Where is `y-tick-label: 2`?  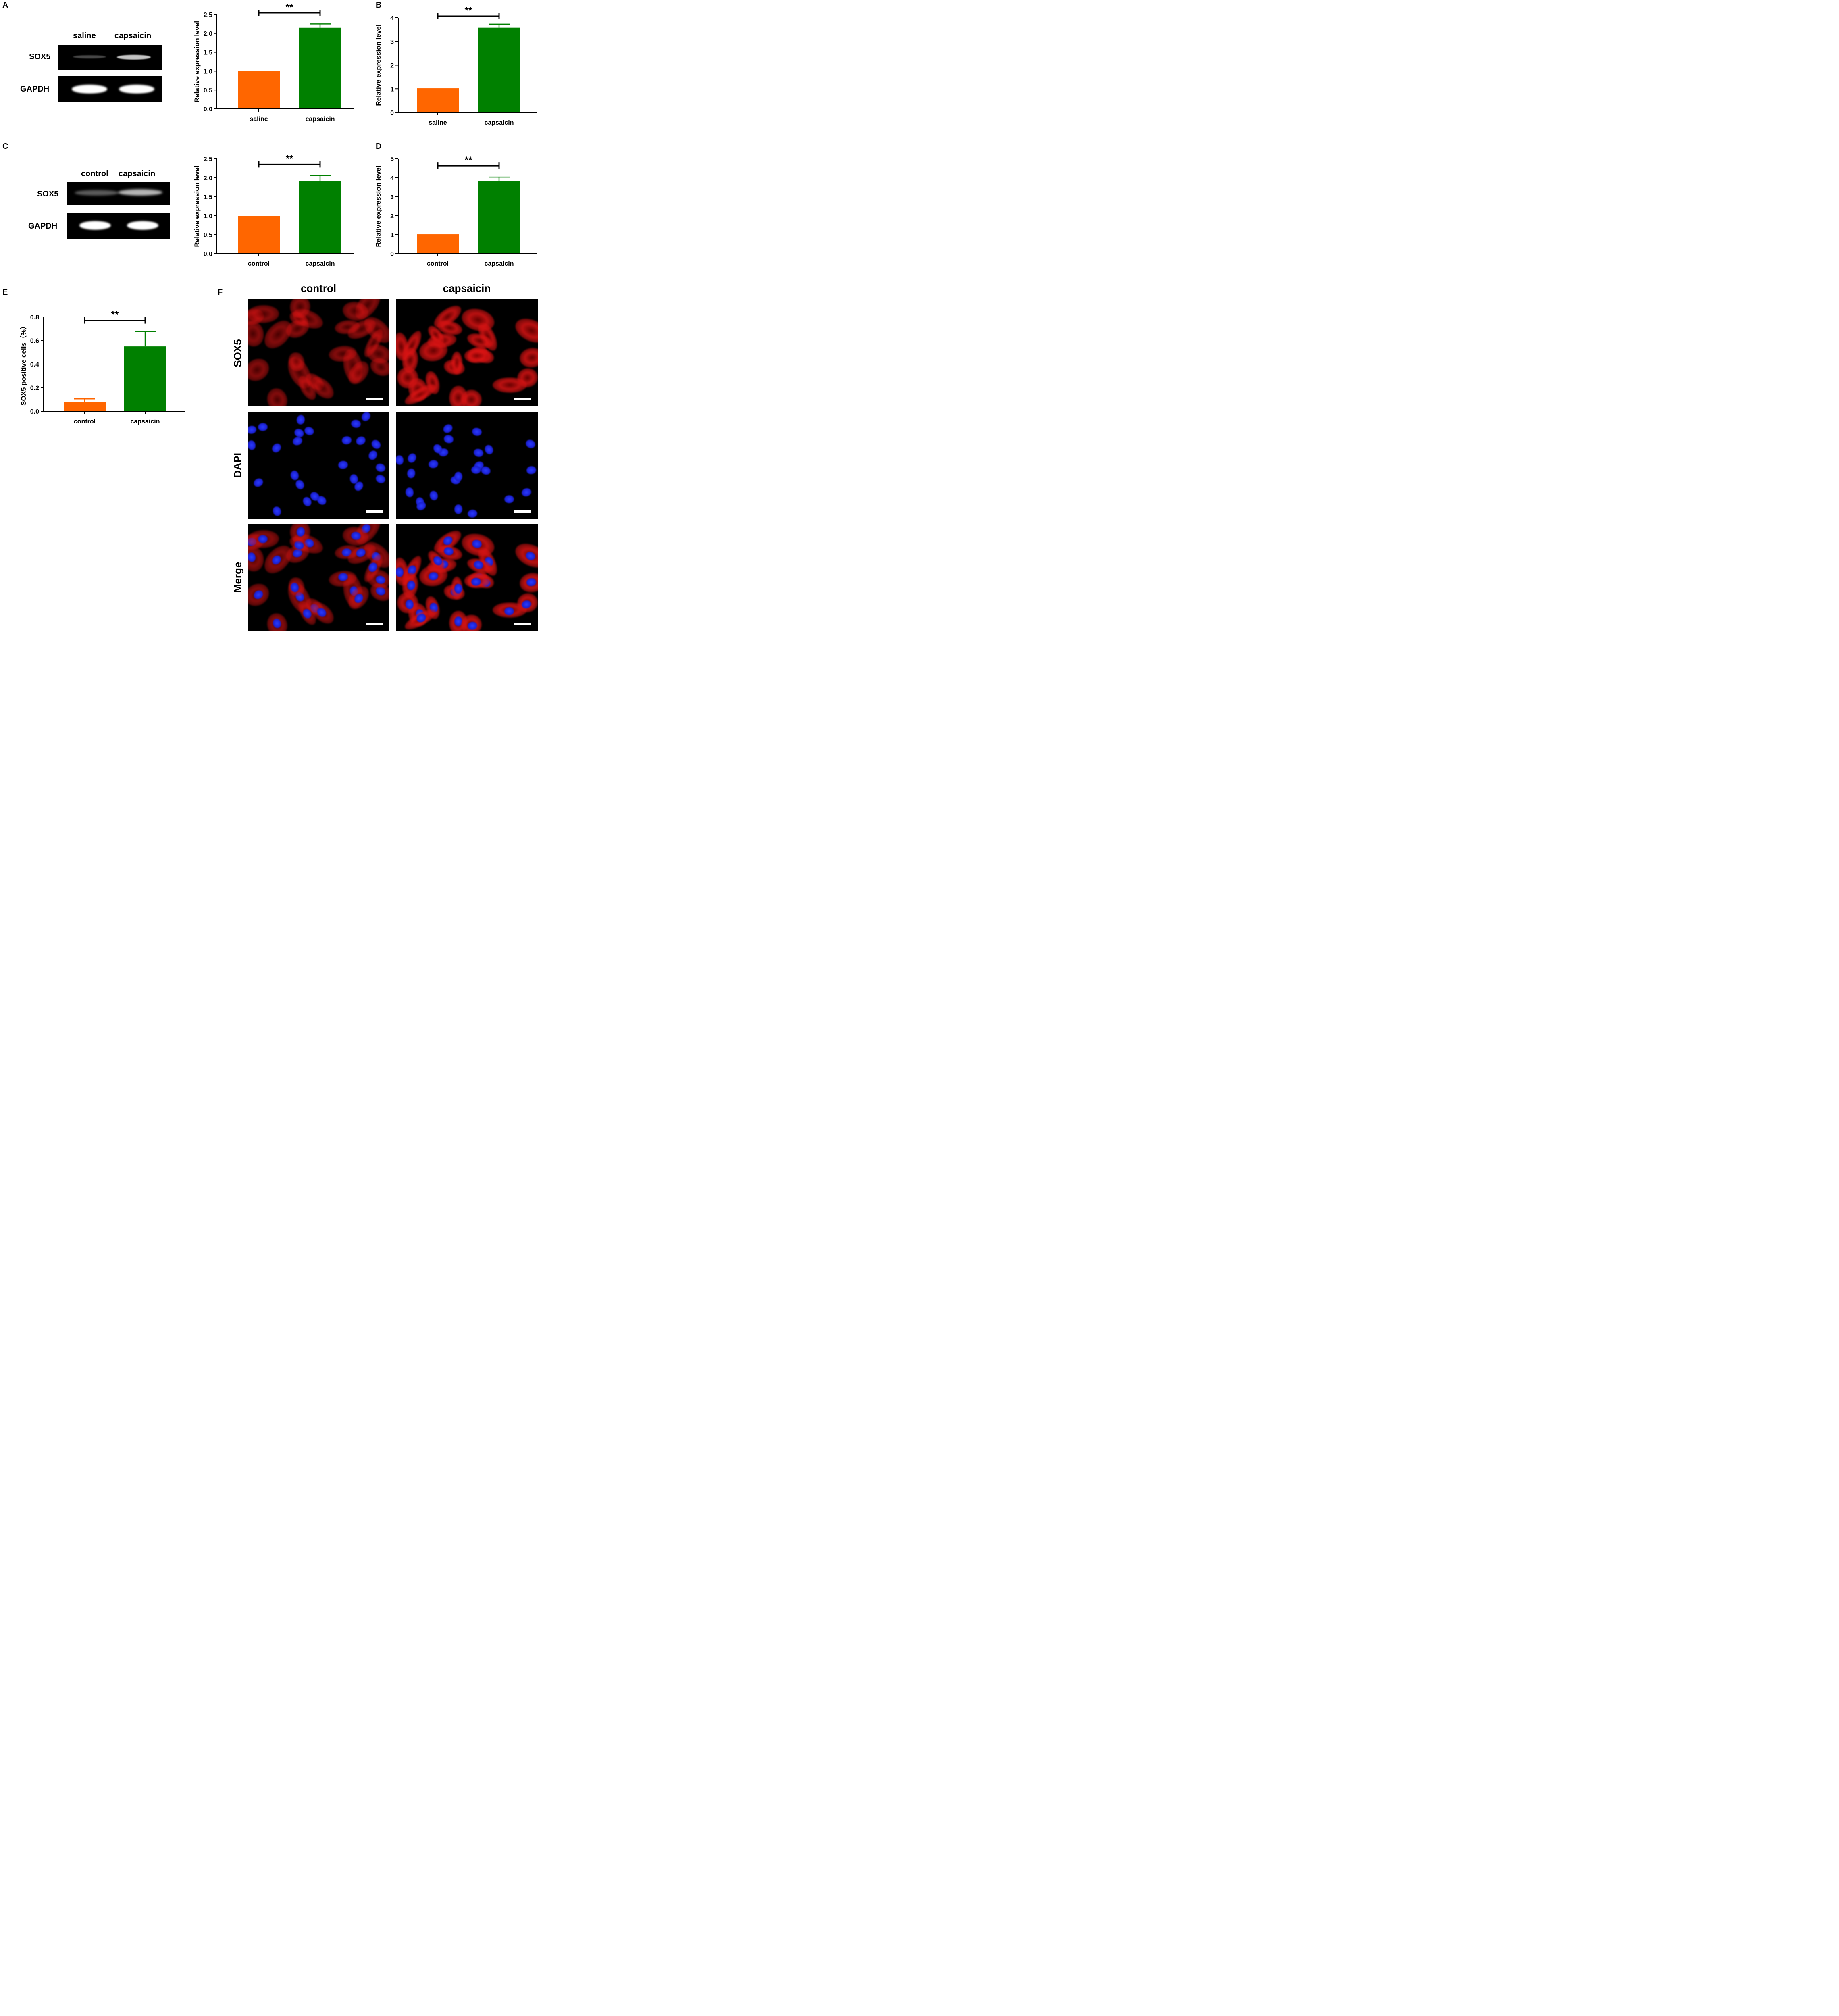 y-tick-label: 2 is located at coordinates (392, 65).